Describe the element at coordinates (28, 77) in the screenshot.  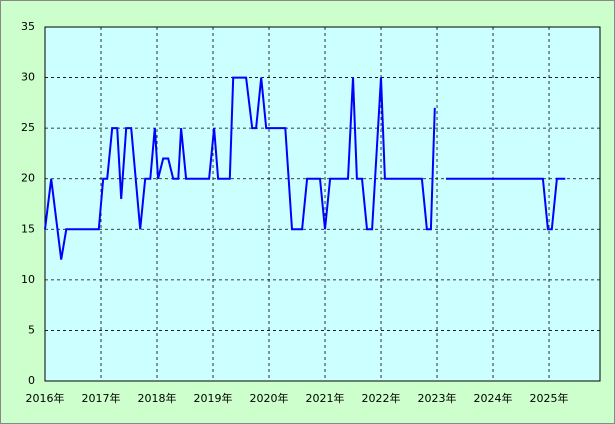
I see `y-tick-label: 30` at that location.